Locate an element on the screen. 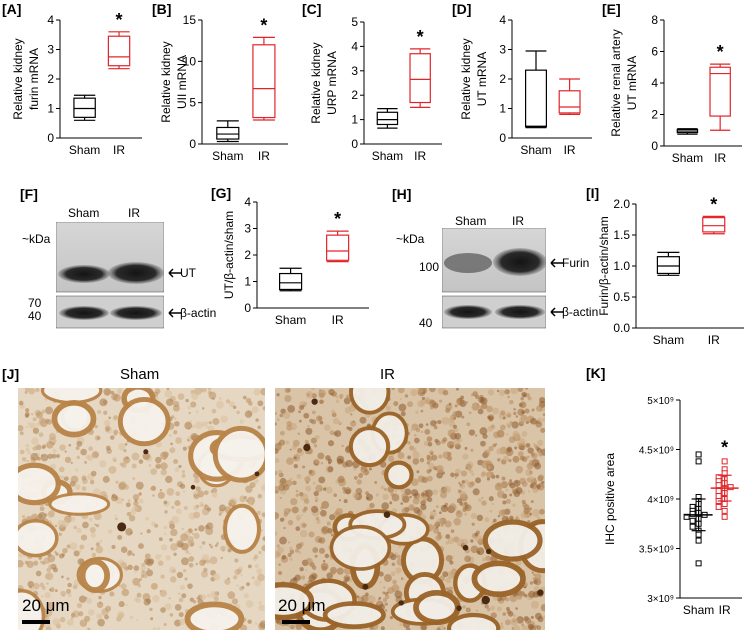 This screenshot has width=750, height=632. y-tick-label-B-1: 5 is located at coordinates (192, 103).